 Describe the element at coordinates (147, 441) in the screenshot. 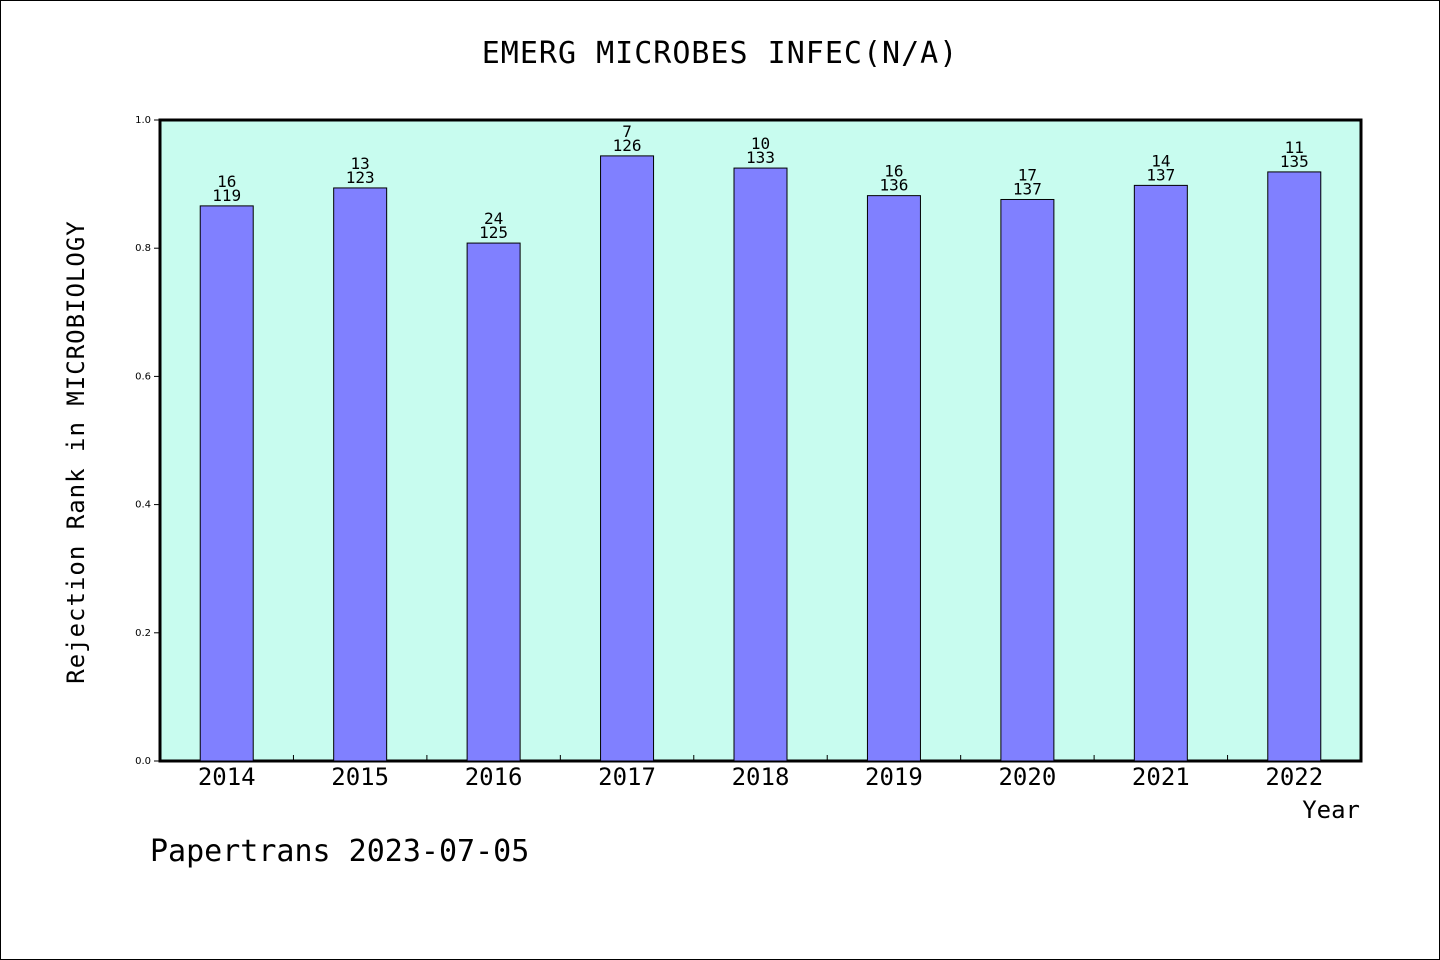

I see `y-axis: 0.0 0.2 0.4 0.6 0.8 1.0` at that location.